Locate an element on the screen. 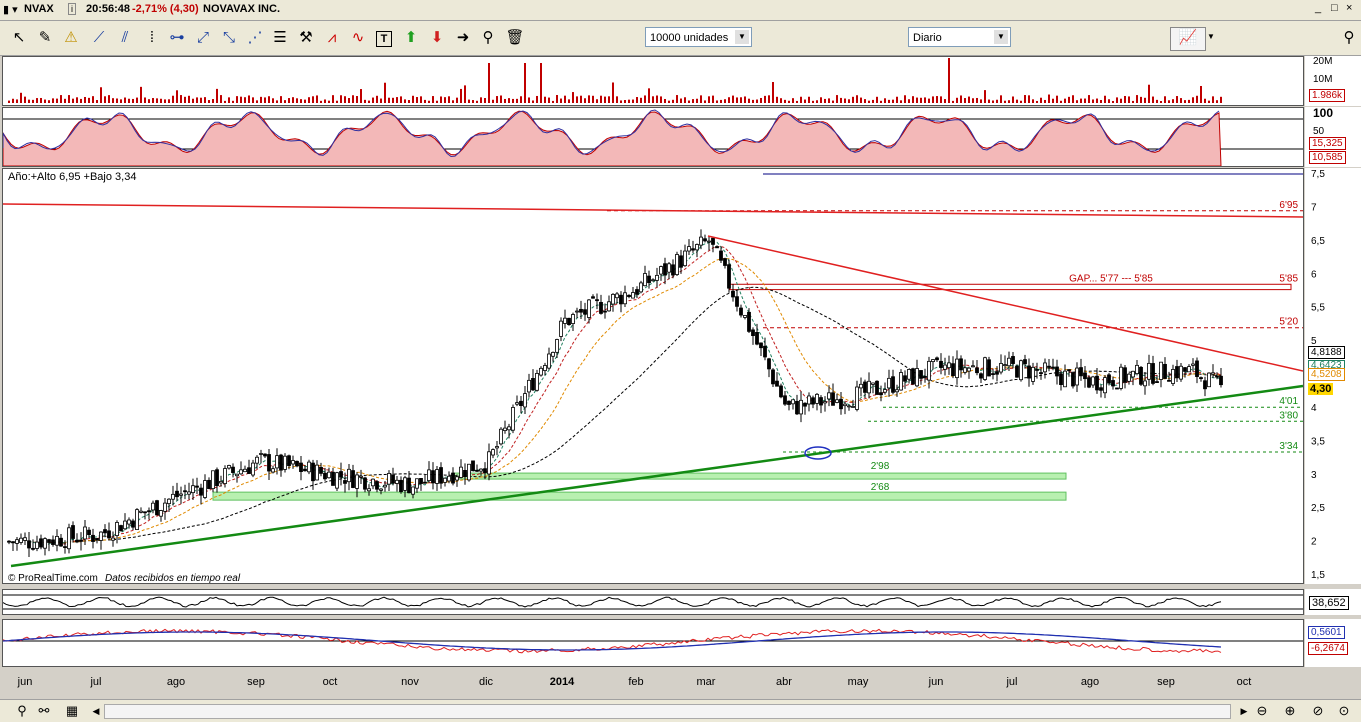  grid-icon: ▦ is located at coordinates (72, 710).